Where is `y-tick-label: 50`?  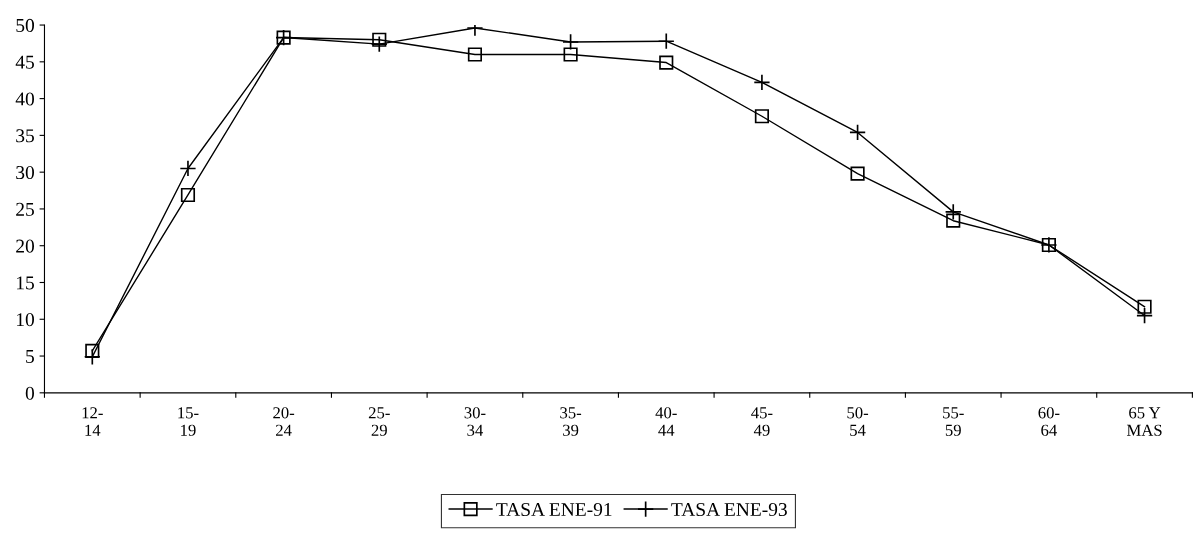
y-tick-label: 50 is located at coordinates (25, 25).